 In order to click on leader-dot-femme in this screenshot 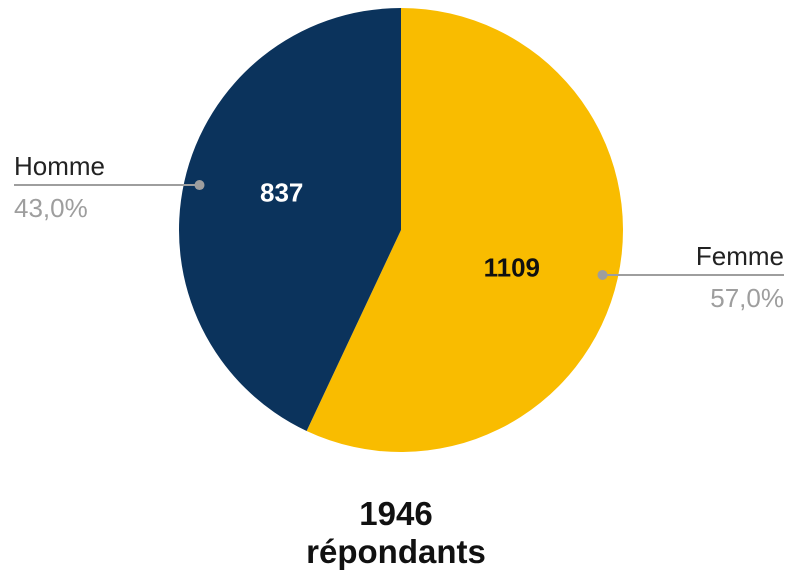, I will do `click(602, 274)`.